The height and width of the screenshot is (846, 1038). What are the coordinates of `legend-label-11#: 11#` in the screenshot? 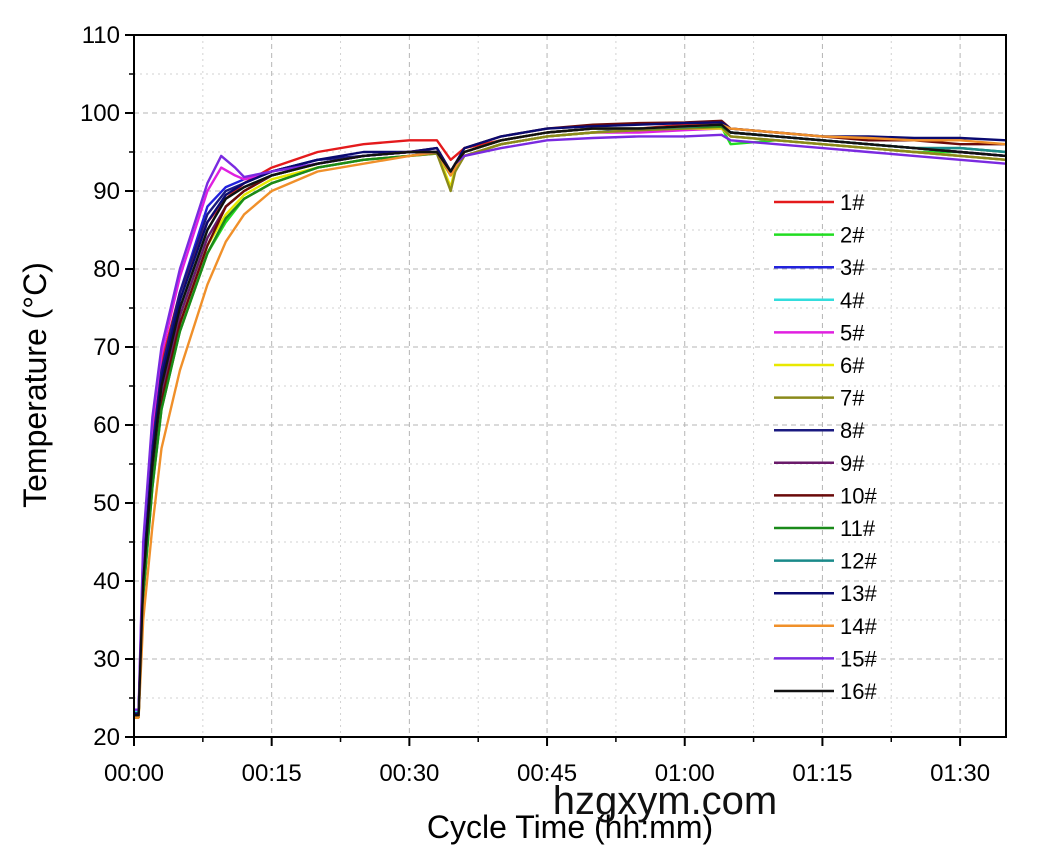 It's located at (858, 528).